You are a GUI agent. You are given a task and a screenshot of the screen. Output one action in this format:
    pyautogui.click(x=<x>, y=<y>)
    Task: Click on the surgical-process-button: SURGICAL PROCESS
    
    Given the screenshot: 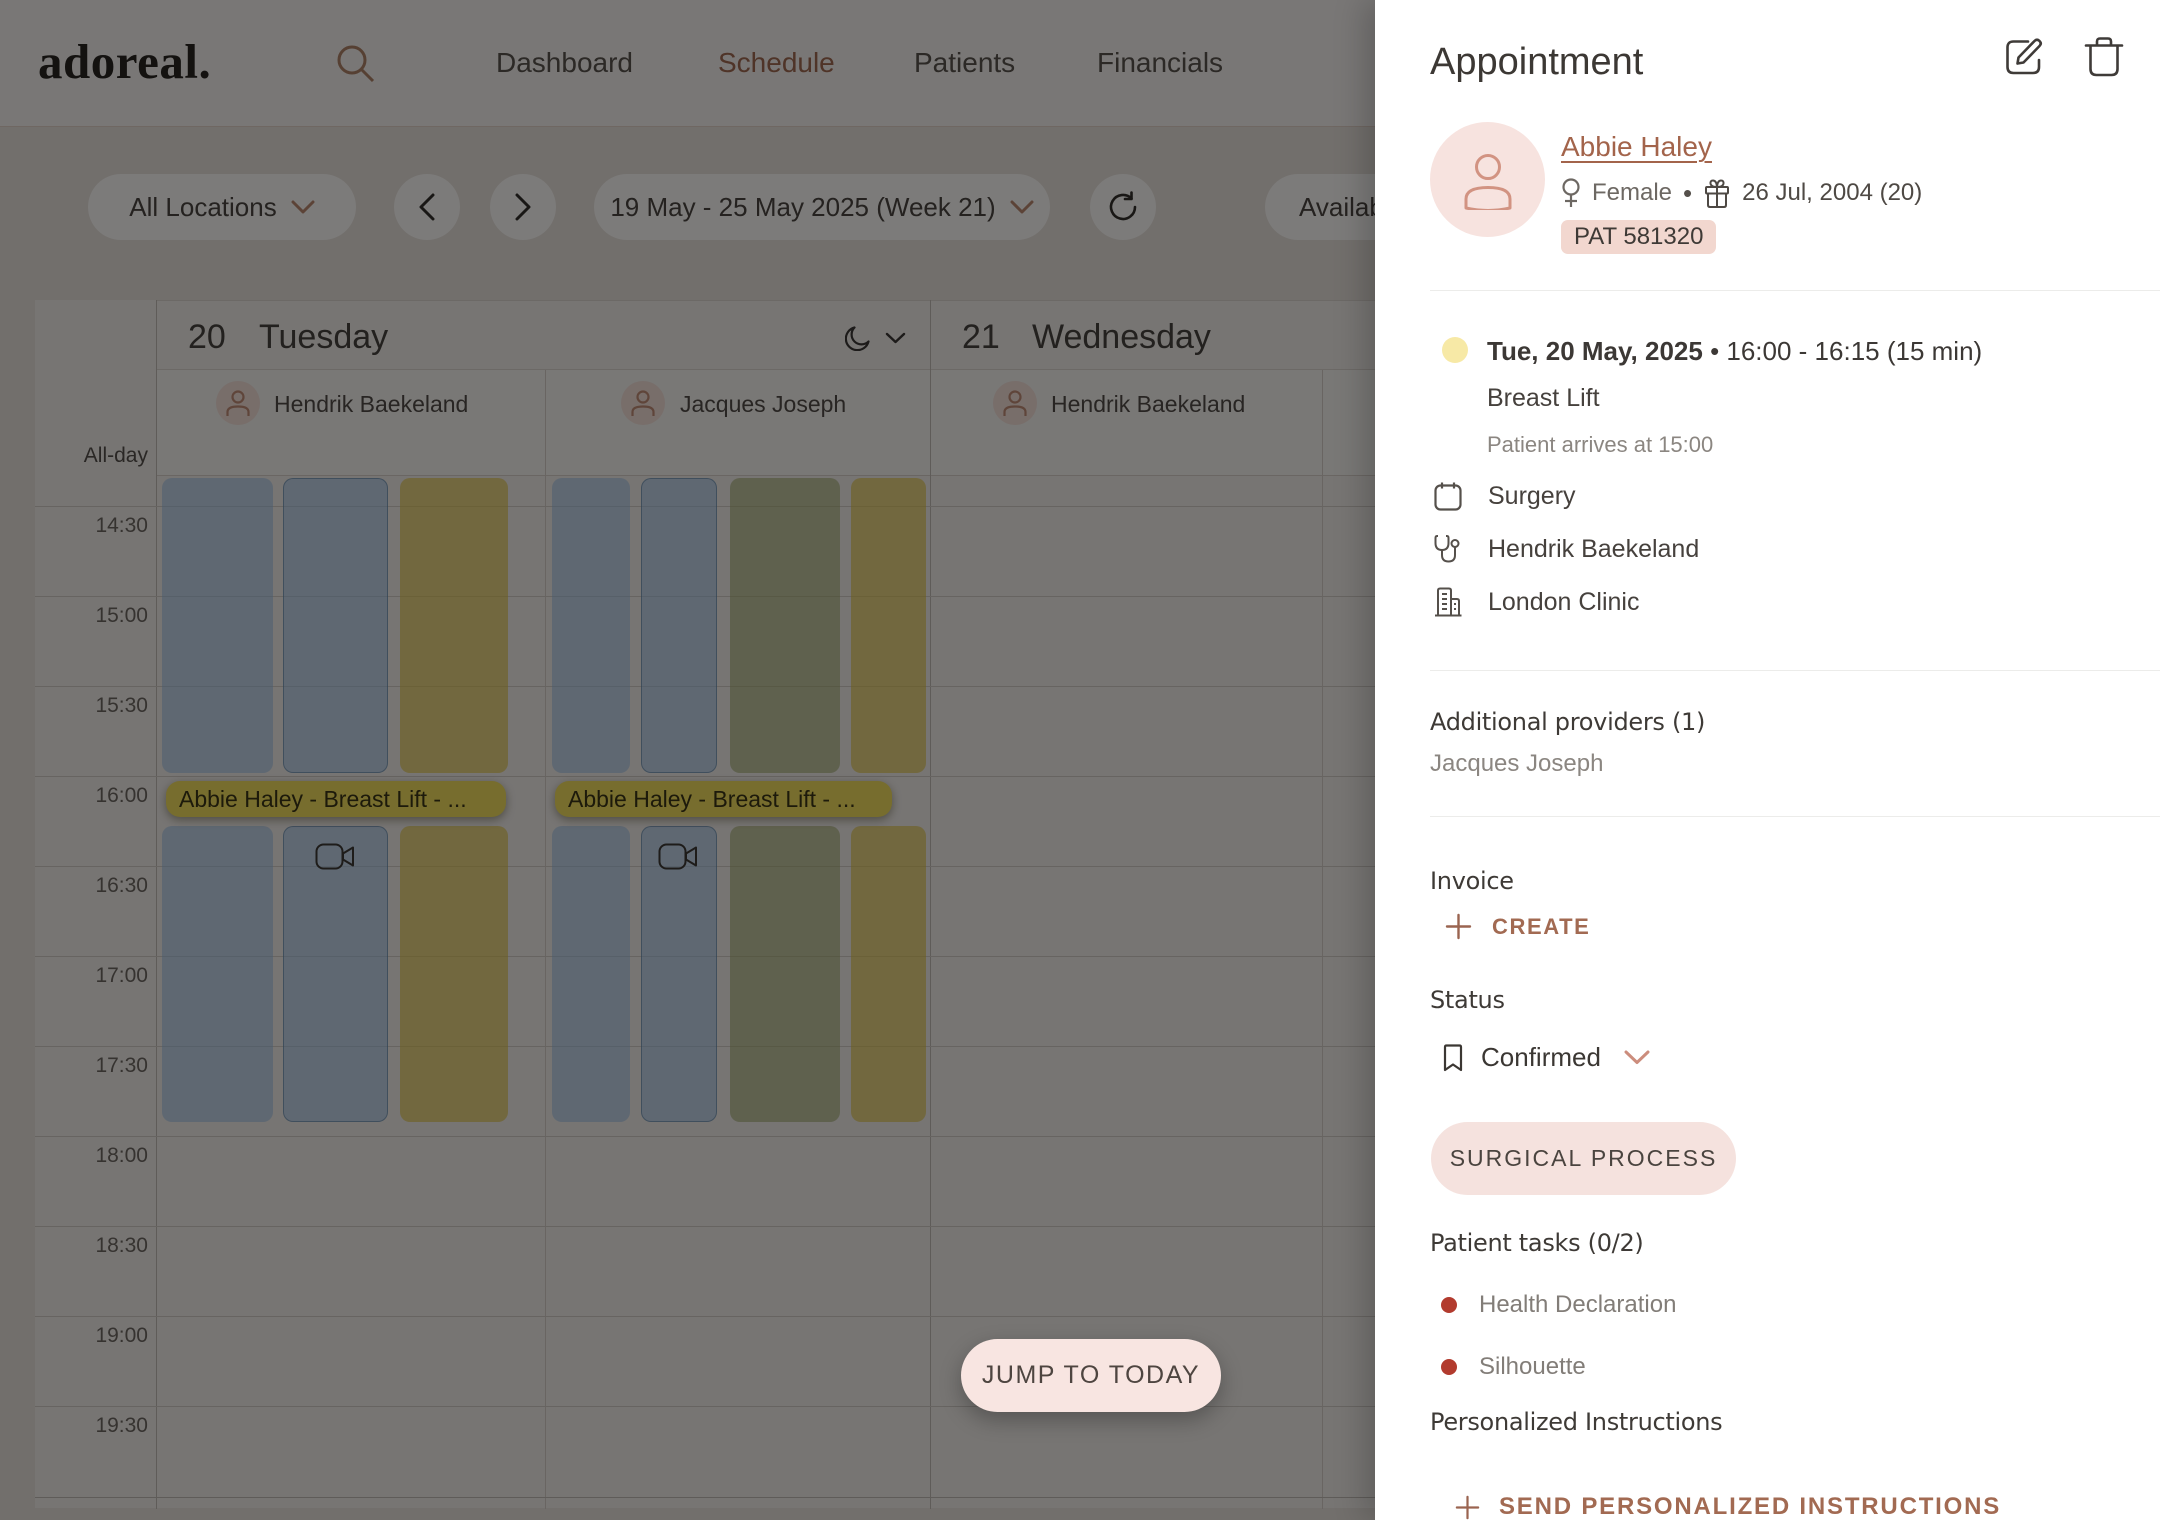 What is the action you would take?
    pyautogui.click(x=1583, y=1158)
    